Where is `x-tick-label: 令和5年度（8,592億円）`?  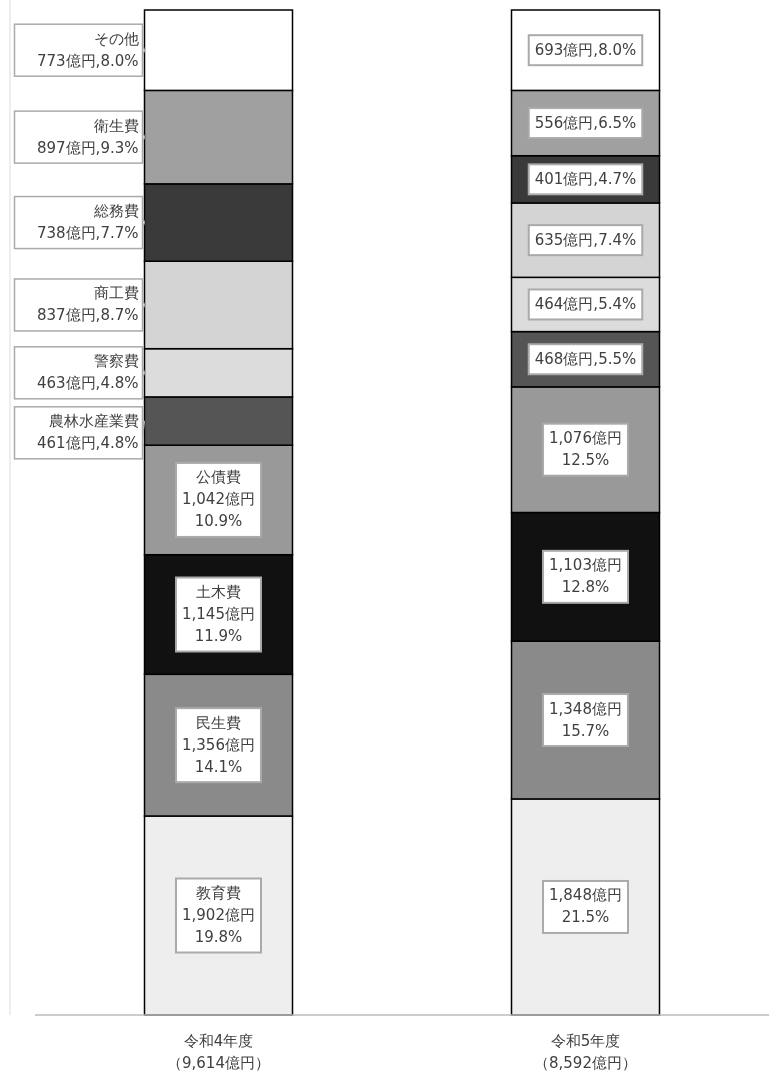 x-tick-label: 令和5年度（8,592億円） is located at coordinates (585, 1051).